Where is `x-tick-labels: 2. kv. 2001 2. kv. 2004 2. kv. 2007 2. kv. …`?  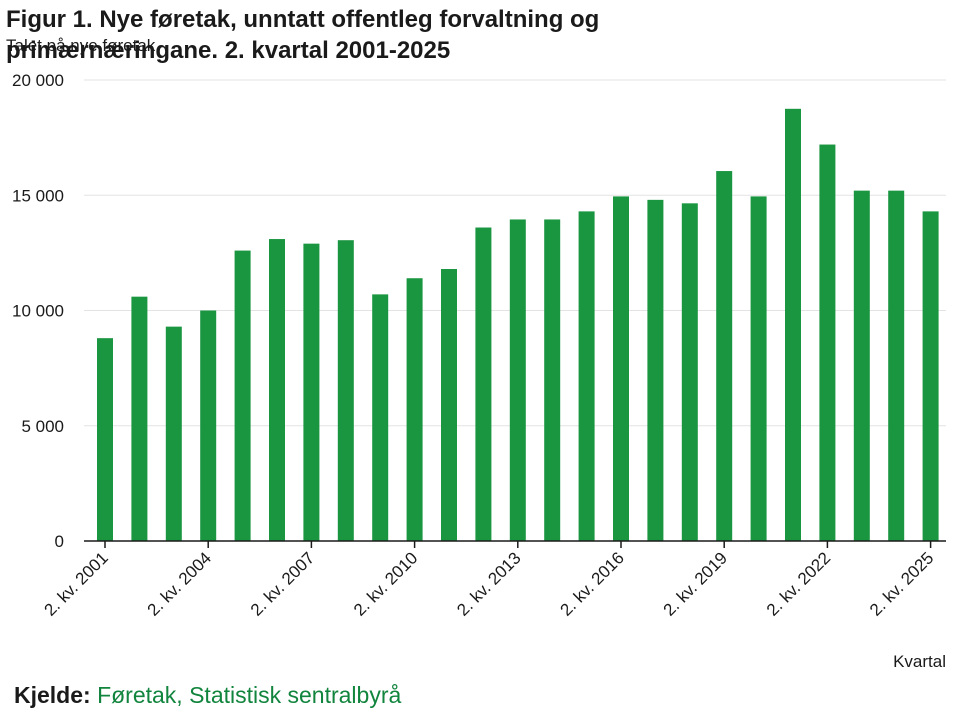 x-tick-labels: 2. kv. 2001 2. kv. 2004 2. kv. 2007 2. kv. … is located at coordinates (488, 580).